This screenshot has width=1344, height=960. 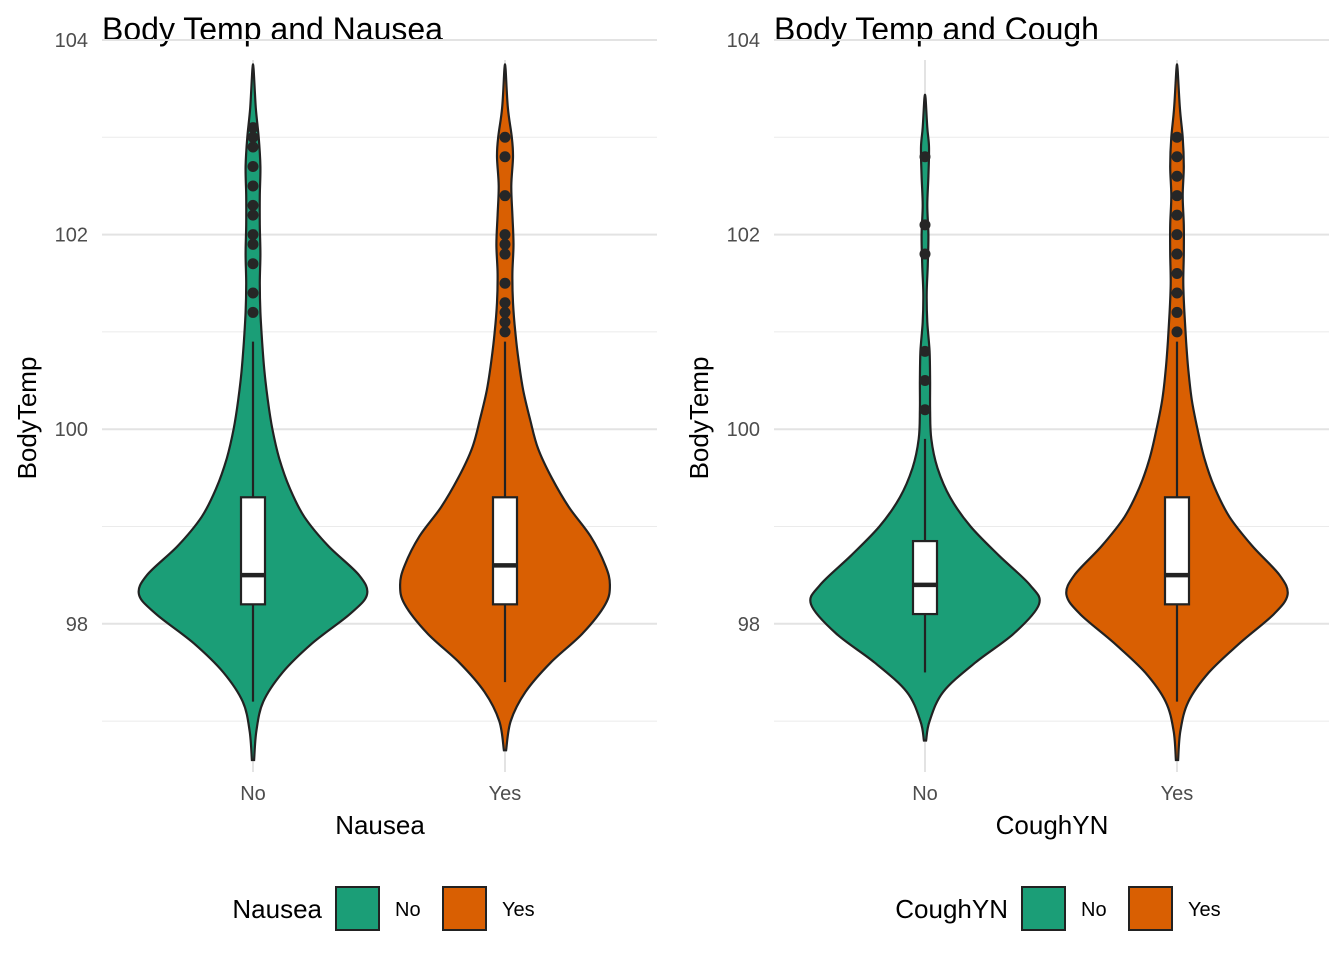 What do you see at coordinates (277, 909) in the screenshot?
I see `legend-title: Nausea` at bounding box center [277, 909].